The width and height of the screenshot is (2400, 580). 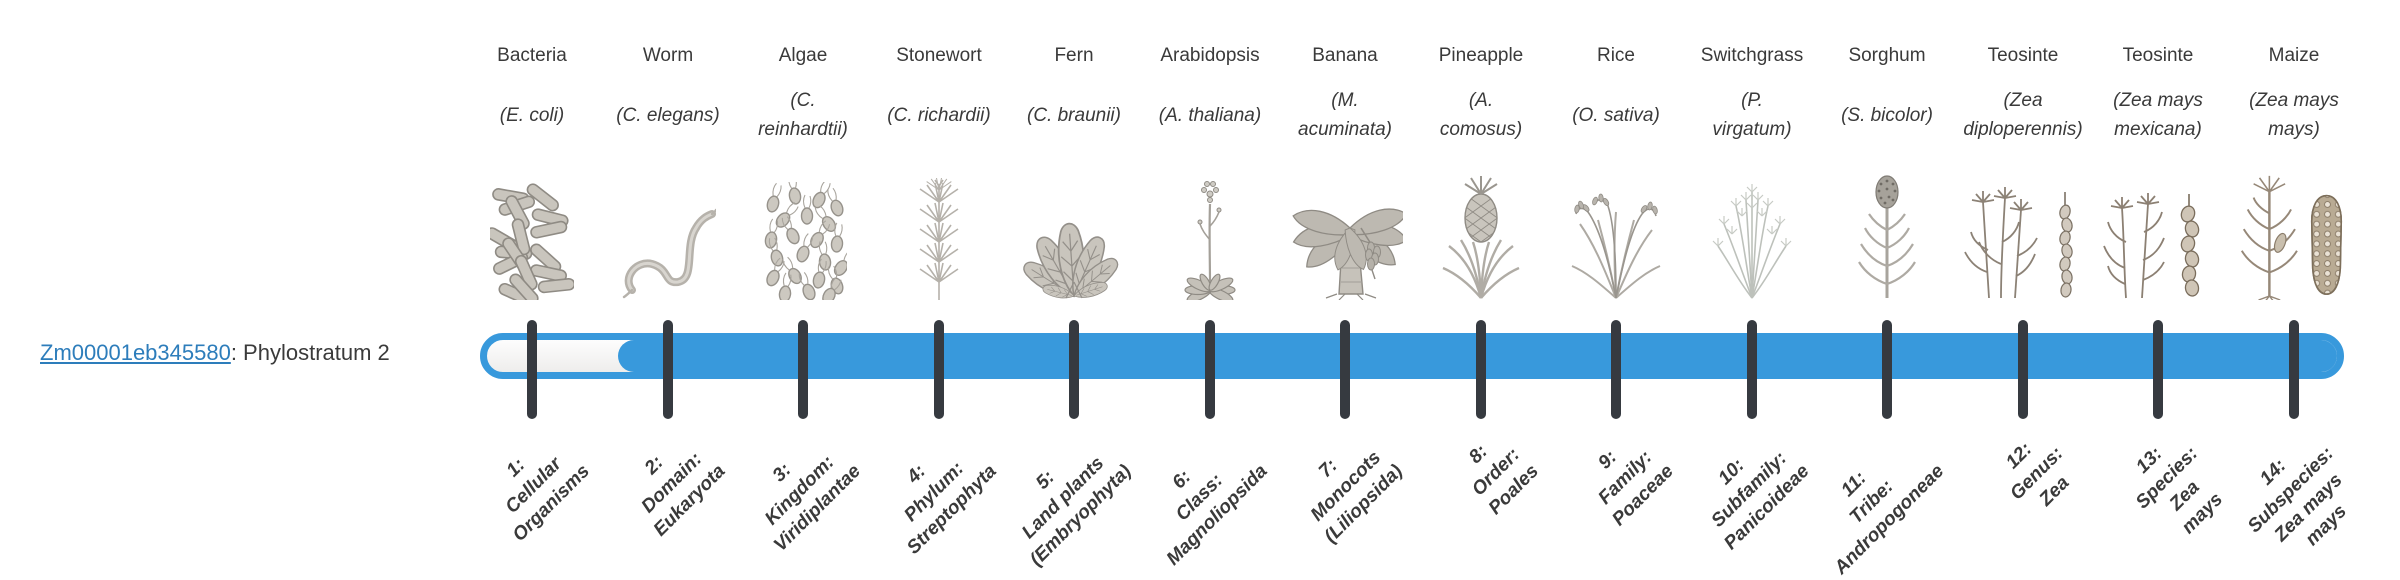 What do you see at coordinates (1887, 115) in the screenshot?
I see `organism-species-name: (S. bicolor)` at bounding box center [1887, 115].